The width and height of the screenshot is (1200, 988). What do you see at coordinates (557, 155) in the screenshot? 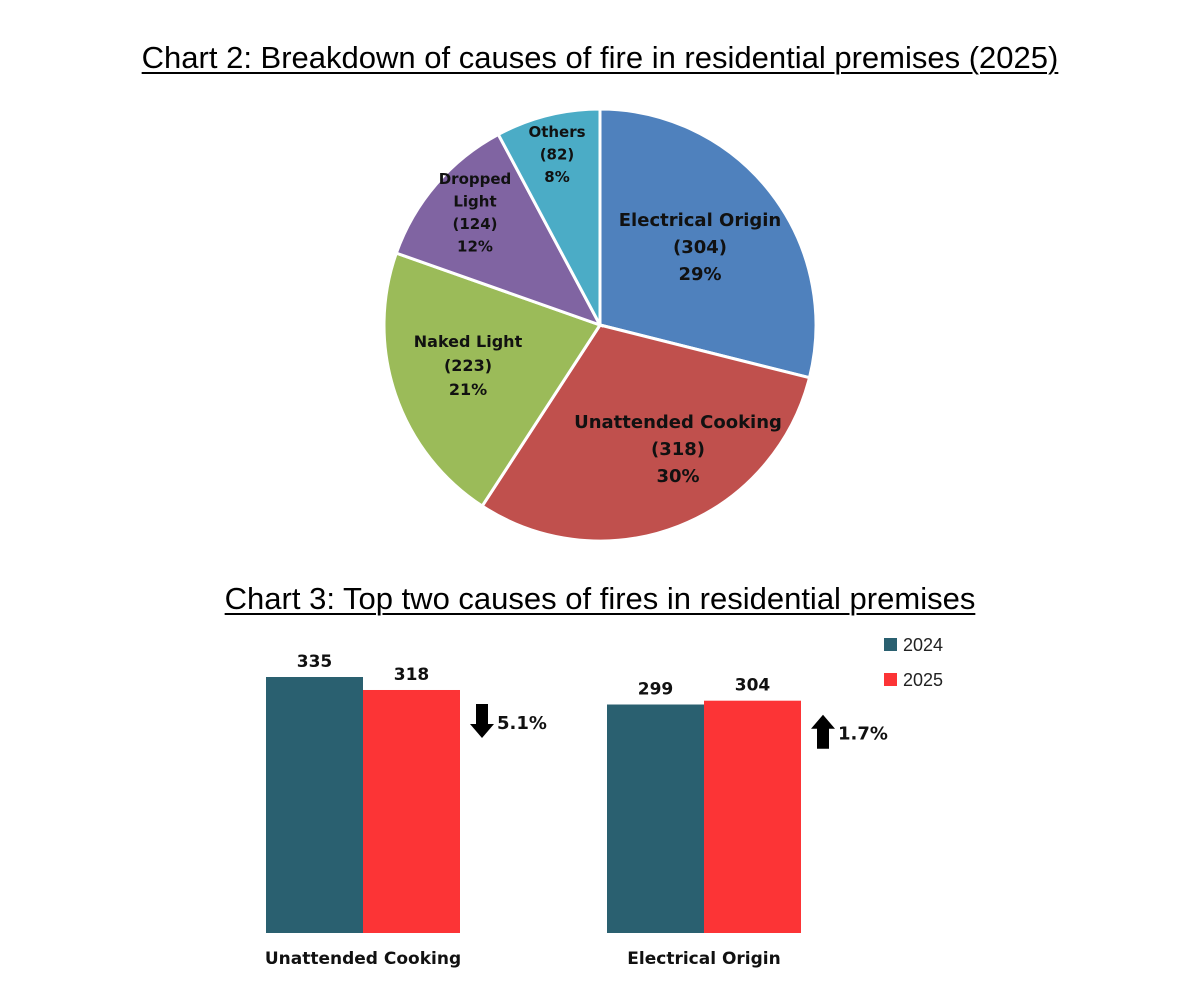
I see `pie-slice-label: (82)` at bounding box center [557, 155].